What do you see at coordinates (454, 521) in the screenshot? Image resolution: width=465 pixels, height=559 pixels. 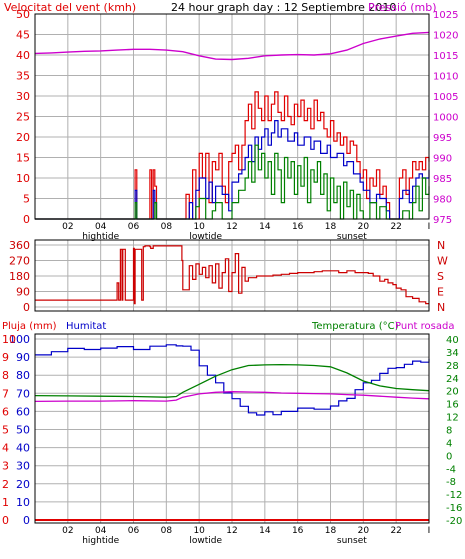 I see `temperature-y-tick-label: -20` at bounding box center [454, 521].